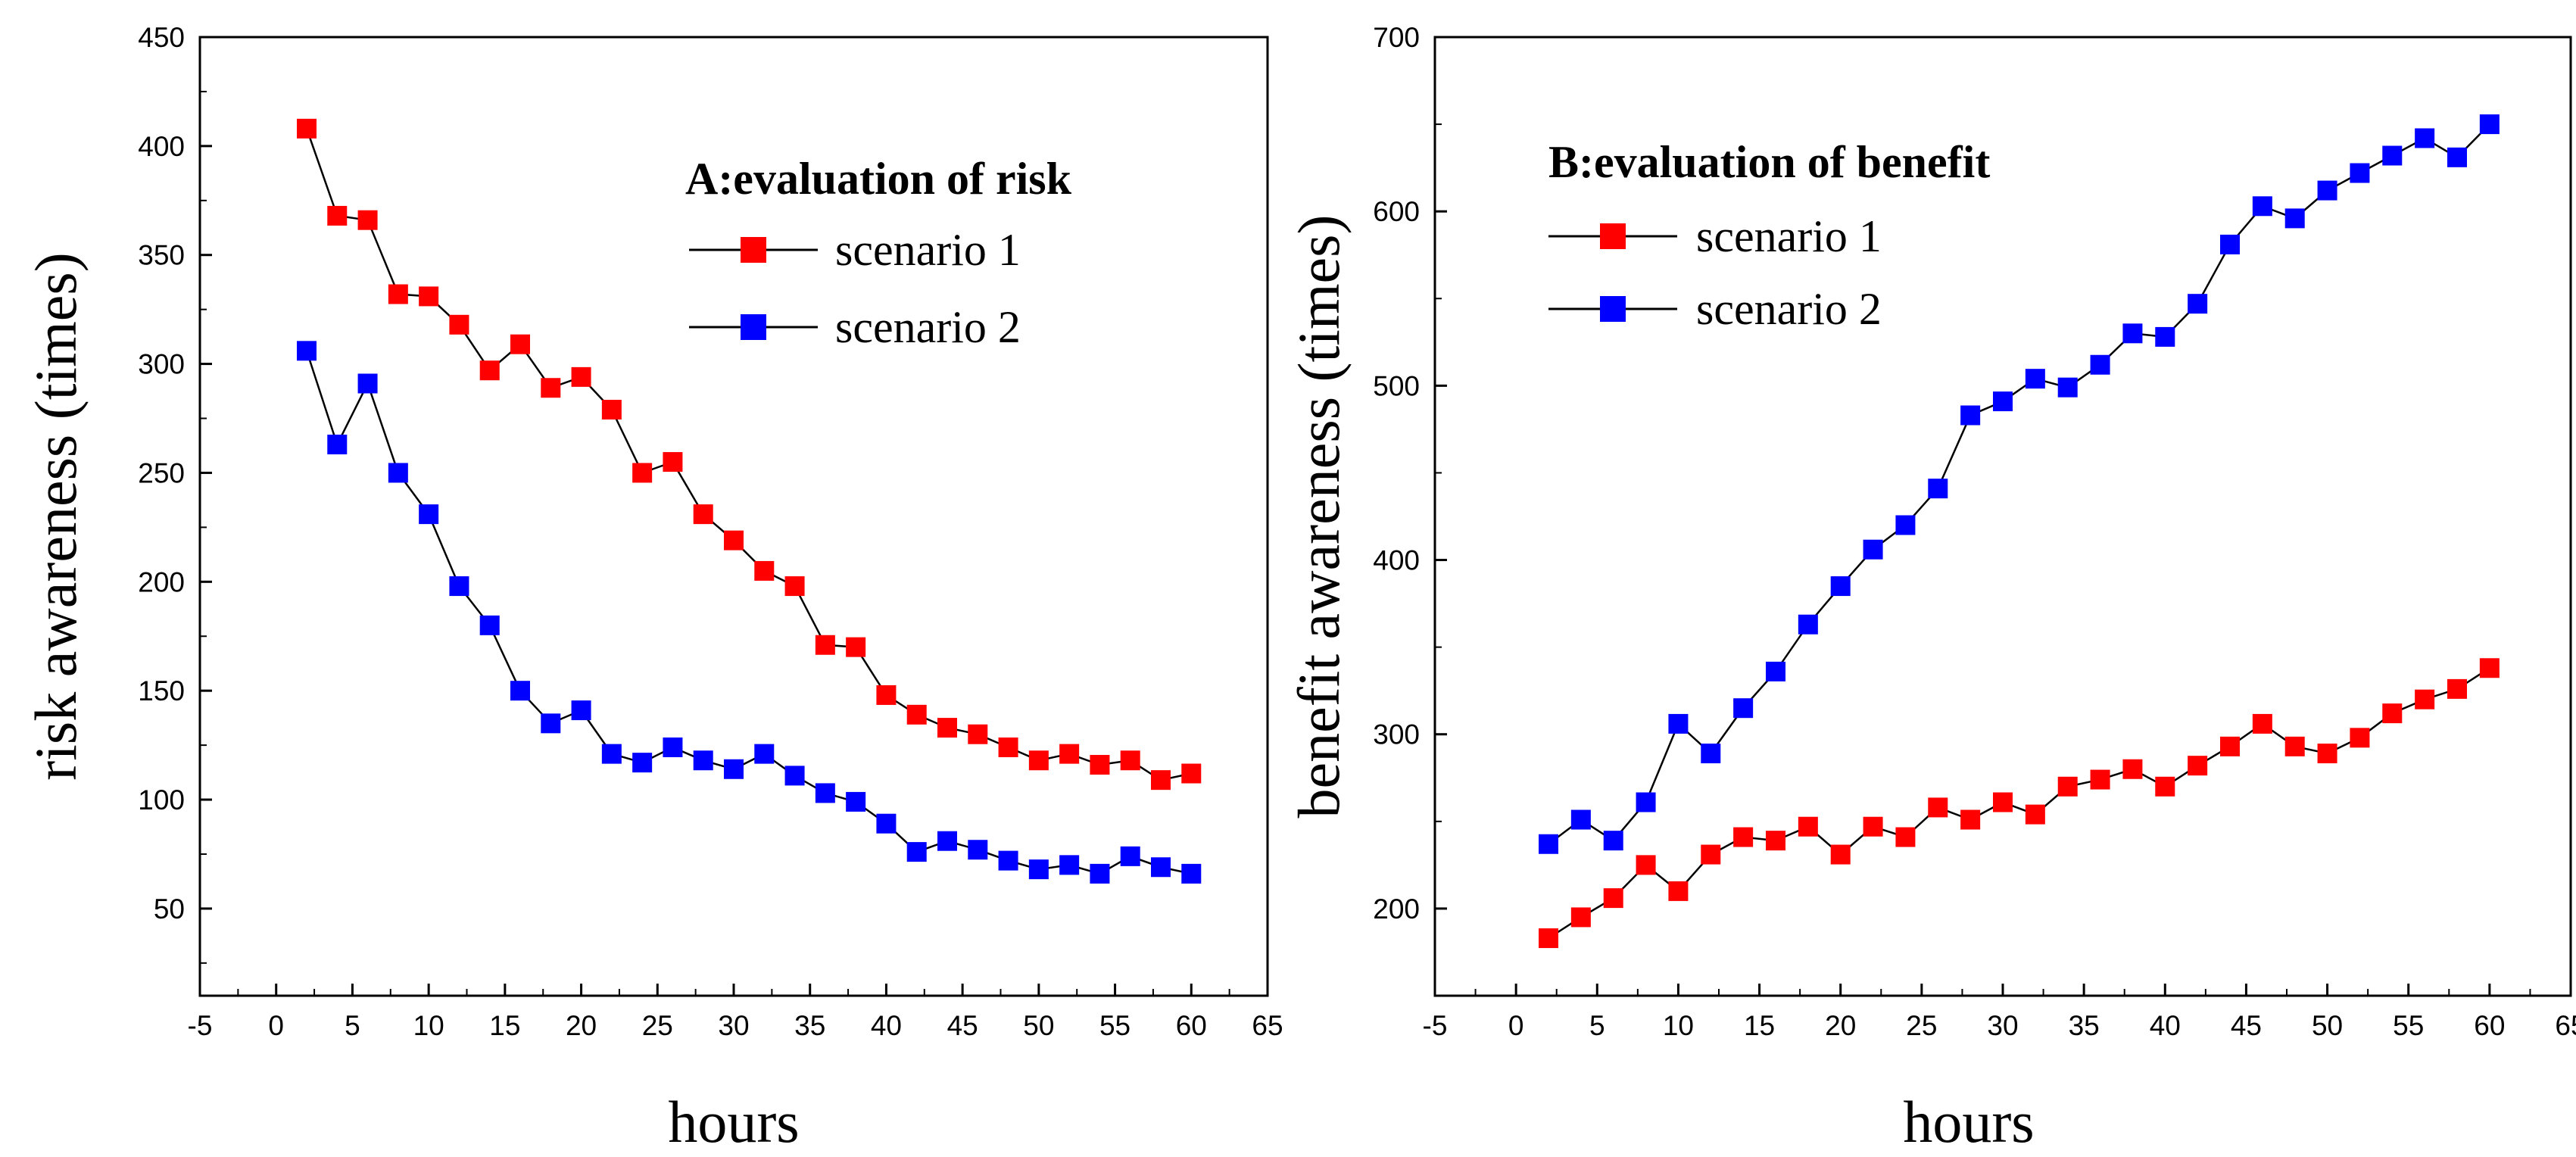 The image size is (2576, 1157). What do you see at coordinates (2327, 1025) in the screenshot?
I see `chart-b-x-tick-label: 50` at bounding box center [2327, 1025].